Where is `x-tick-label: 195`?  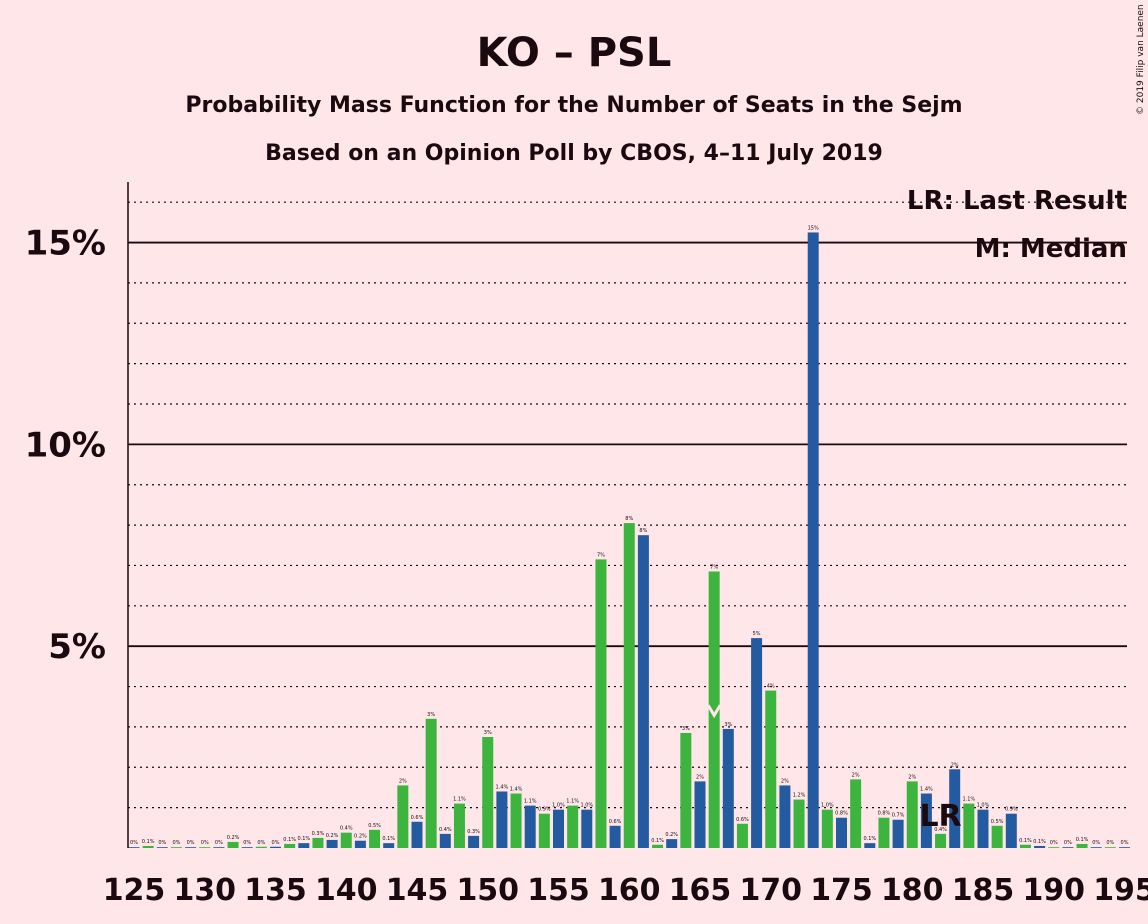 x-tick-label: 195 is located at coordinates (1120, 890).